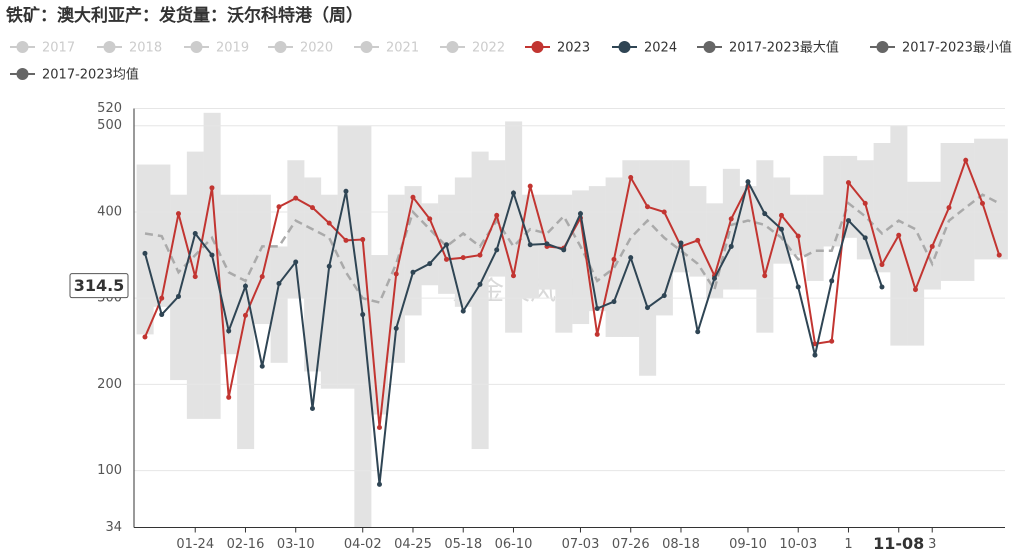  Describe the element at coordinates (660, 48) in the screenshot. I see `legend-label: 2024` at that location.